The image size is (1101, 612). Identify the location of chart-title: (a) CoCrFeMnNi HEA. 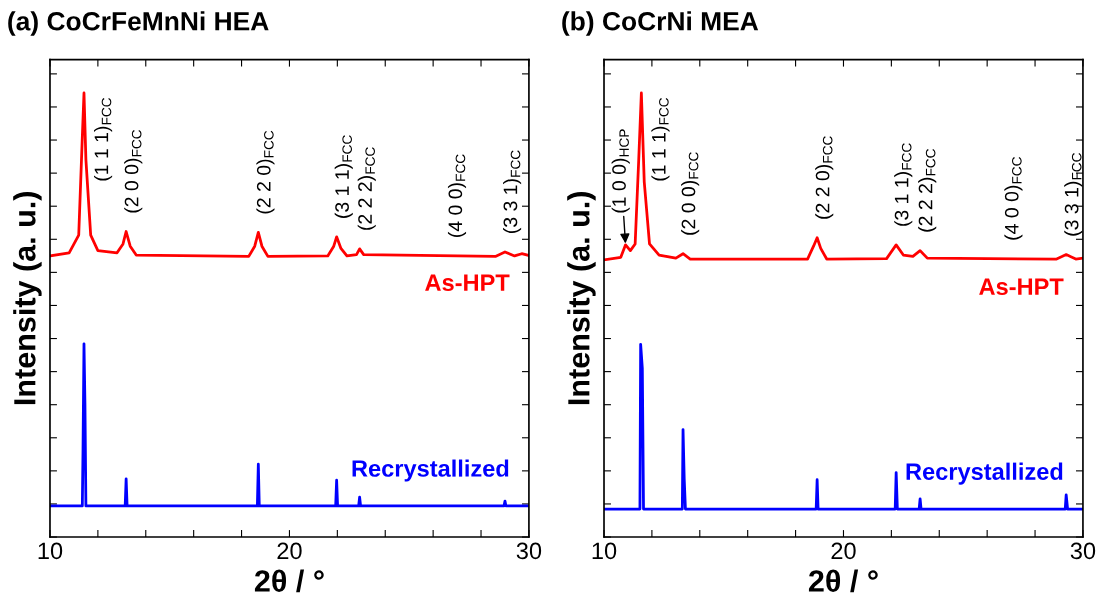
(138, 23).